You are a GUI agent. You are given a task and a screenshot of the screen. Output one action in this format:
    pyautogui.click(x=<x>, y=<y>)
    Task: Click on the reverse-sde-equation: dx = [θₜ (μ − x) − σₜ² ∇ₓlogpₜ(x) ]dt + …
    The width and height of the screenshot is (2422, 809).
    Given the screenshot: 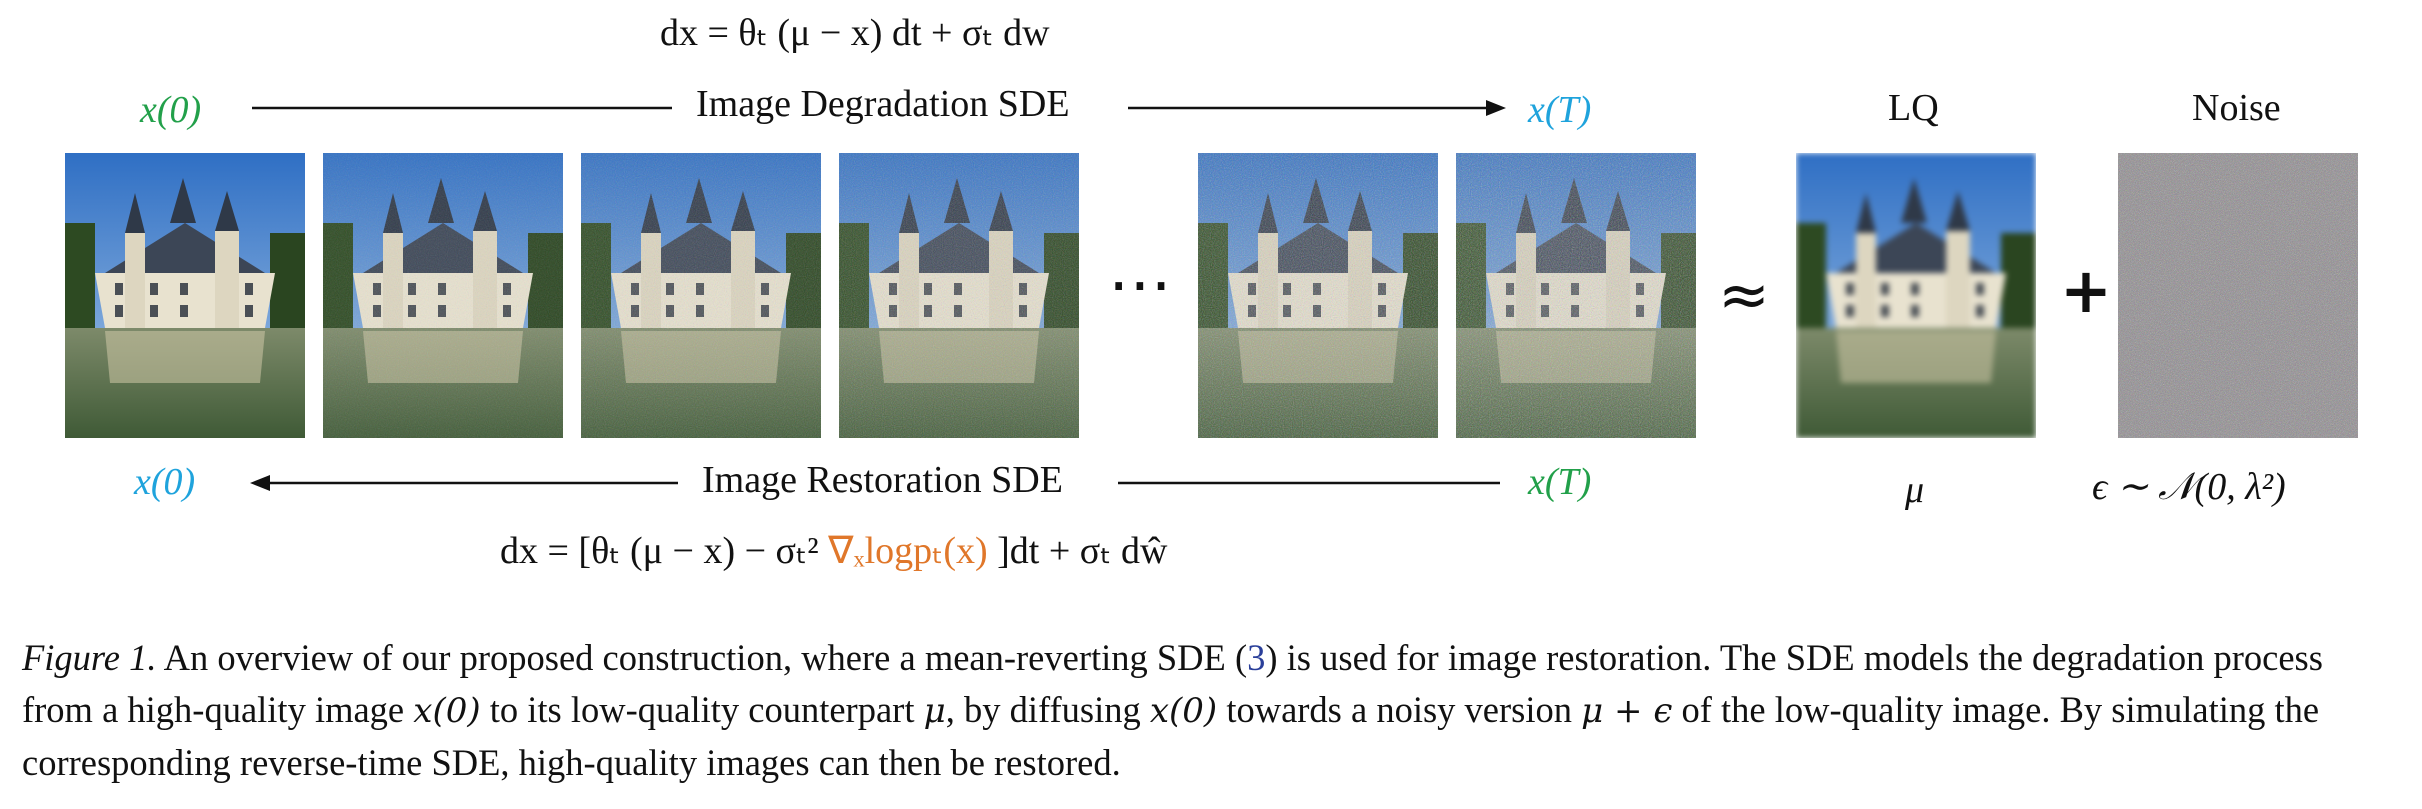 What is the action you would take?
    pyautogui.click(x=833, y=550)
    